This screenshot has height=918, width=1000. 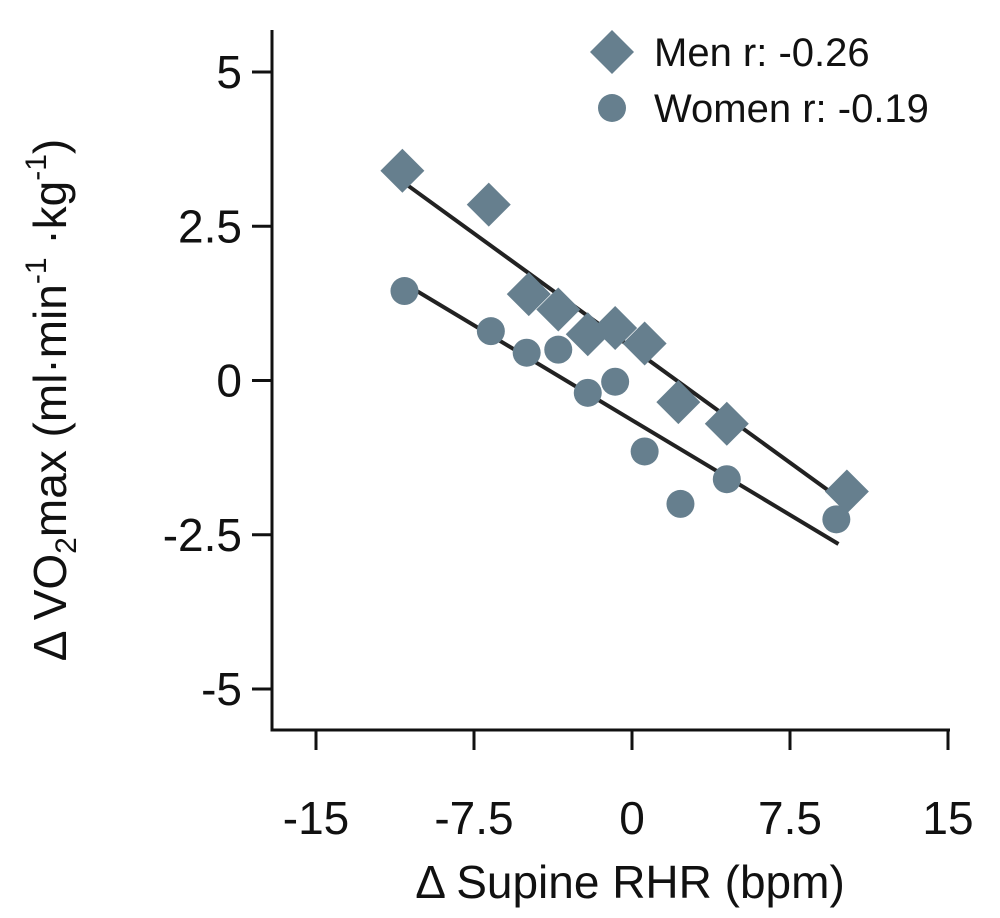 What do you see at coordinates (50, 410) in the screenshot?
I see `y-title-main: max (ml·min` at bounding box center [50, 410].